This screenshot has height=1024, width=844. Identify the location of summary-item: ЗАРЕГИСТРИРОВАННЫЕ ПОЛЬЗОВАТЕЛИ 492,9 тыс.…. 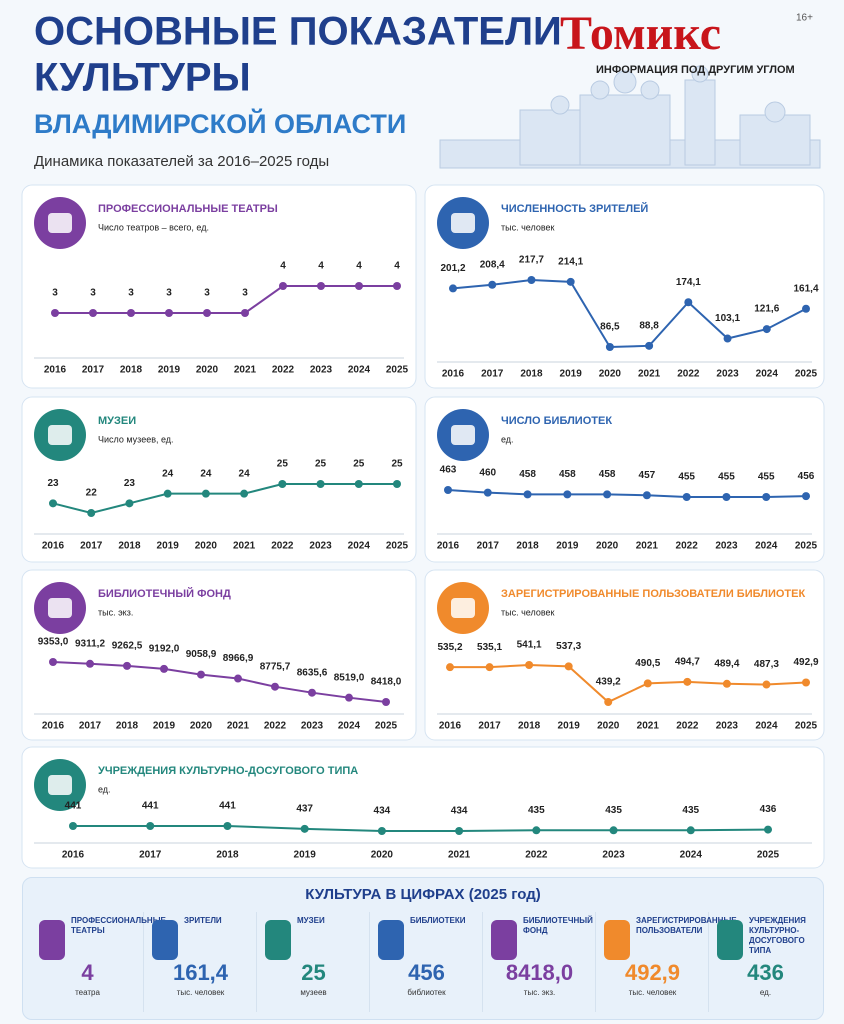
(666, 962).